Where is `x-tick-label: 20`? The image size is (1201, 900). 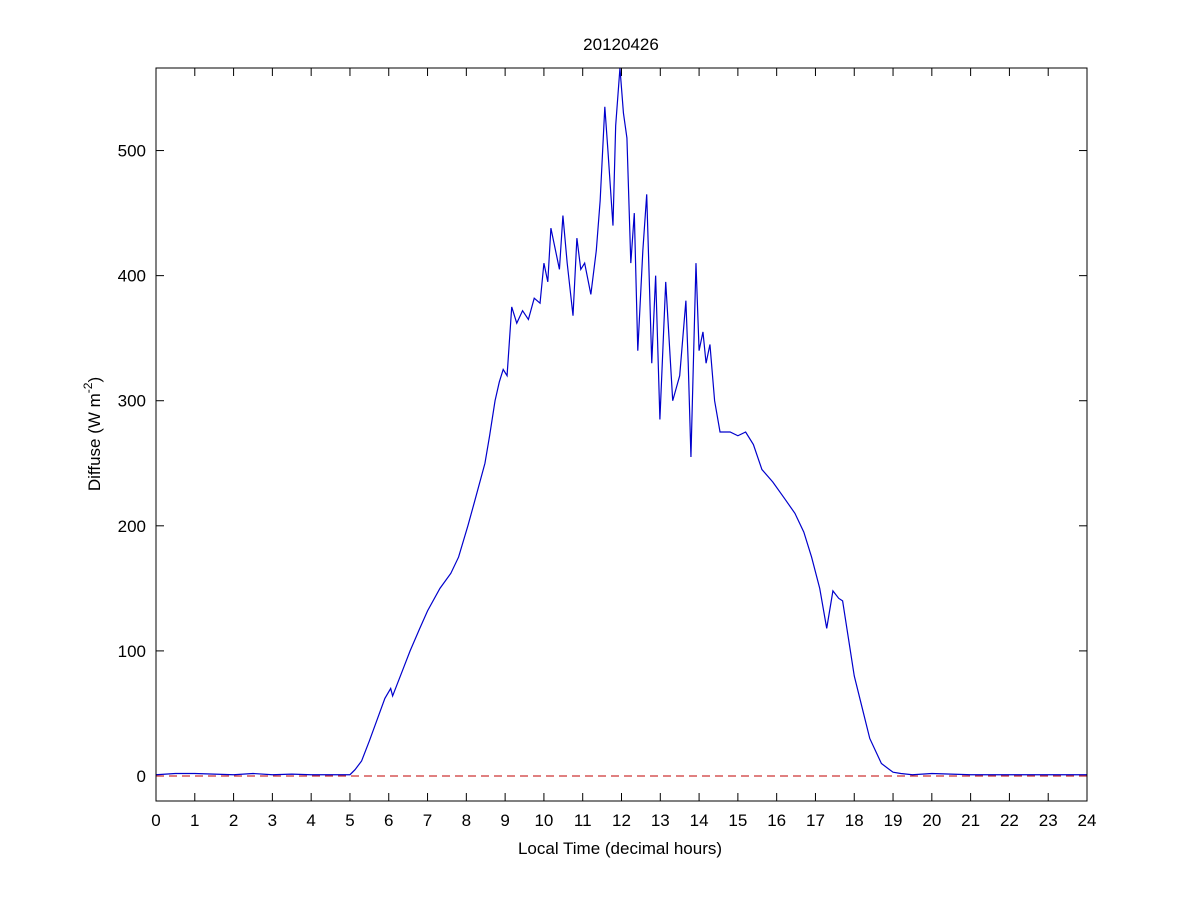 x-tick-label: 20 is located at coordinates (931, 820).